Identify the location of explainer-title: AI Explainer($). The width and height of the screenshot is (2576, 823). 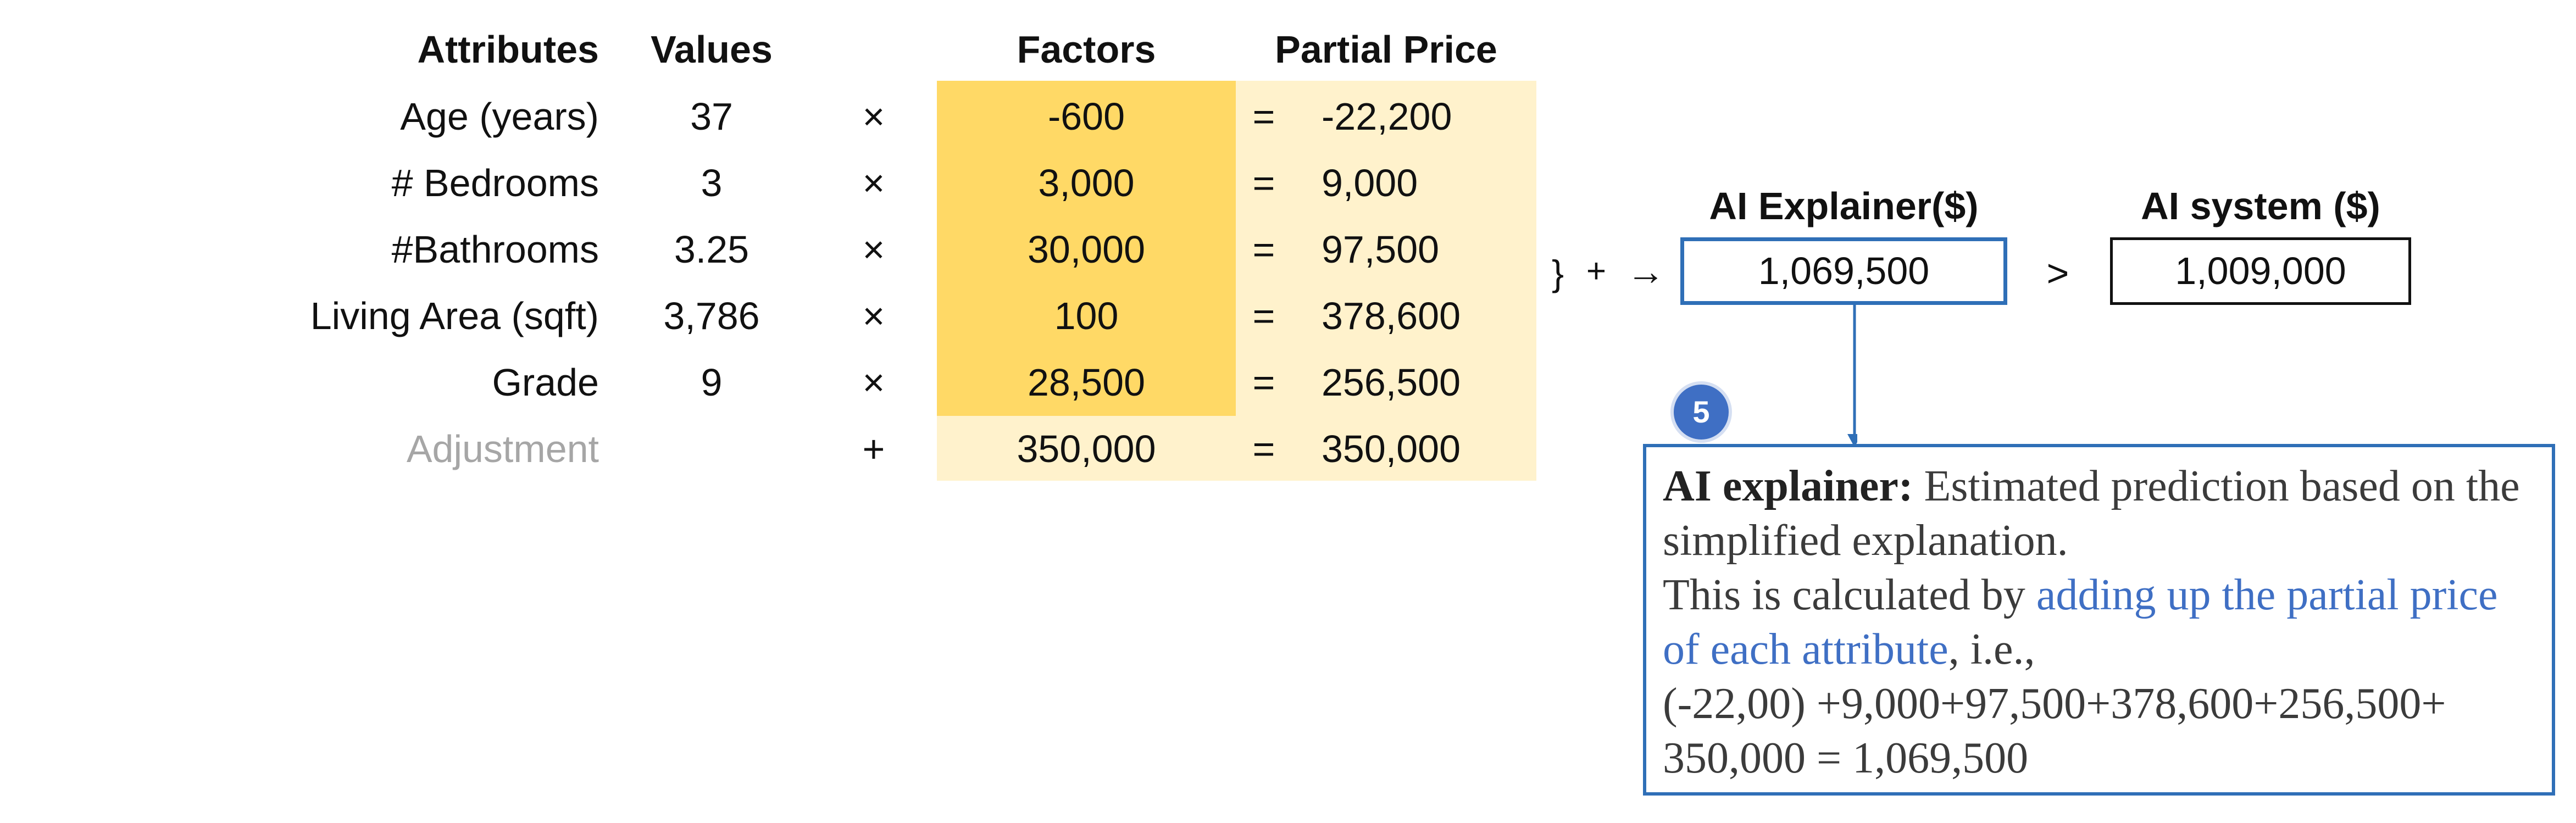
(1844, 206).